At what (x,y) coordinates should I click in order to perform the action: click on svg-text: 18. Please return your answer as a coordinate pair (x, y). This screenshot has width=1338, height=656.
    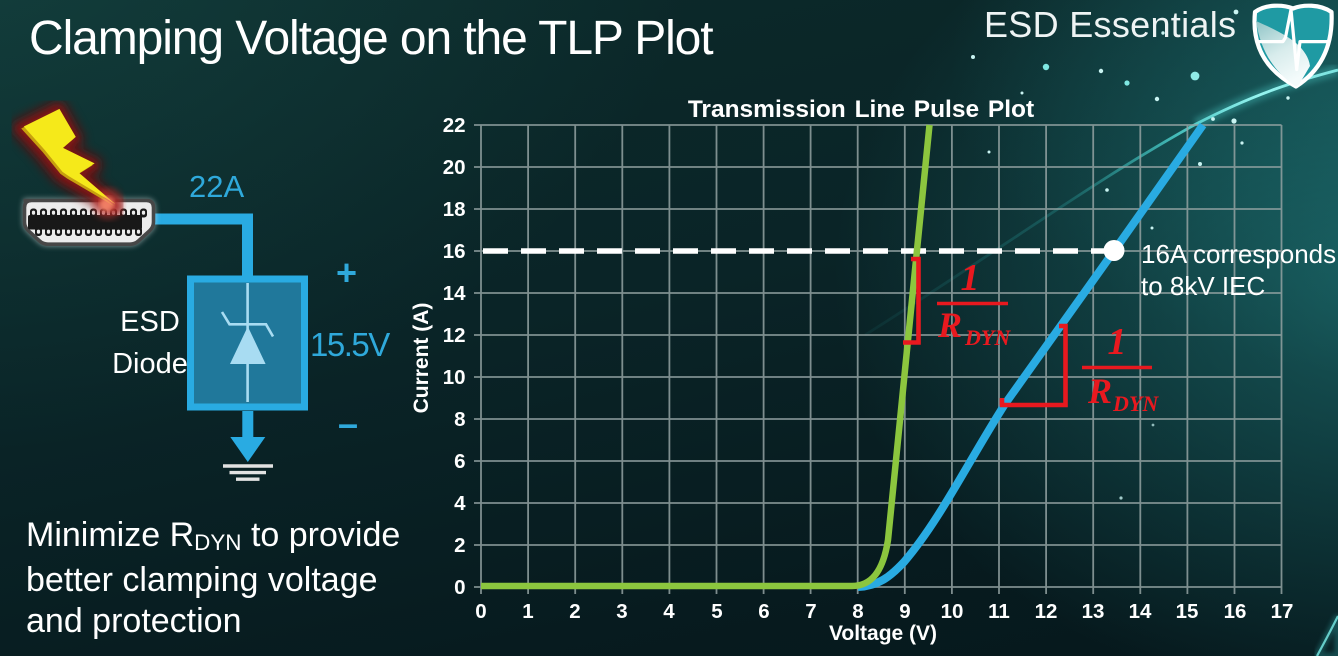
    Looking at the image, I should click on (454, 209).